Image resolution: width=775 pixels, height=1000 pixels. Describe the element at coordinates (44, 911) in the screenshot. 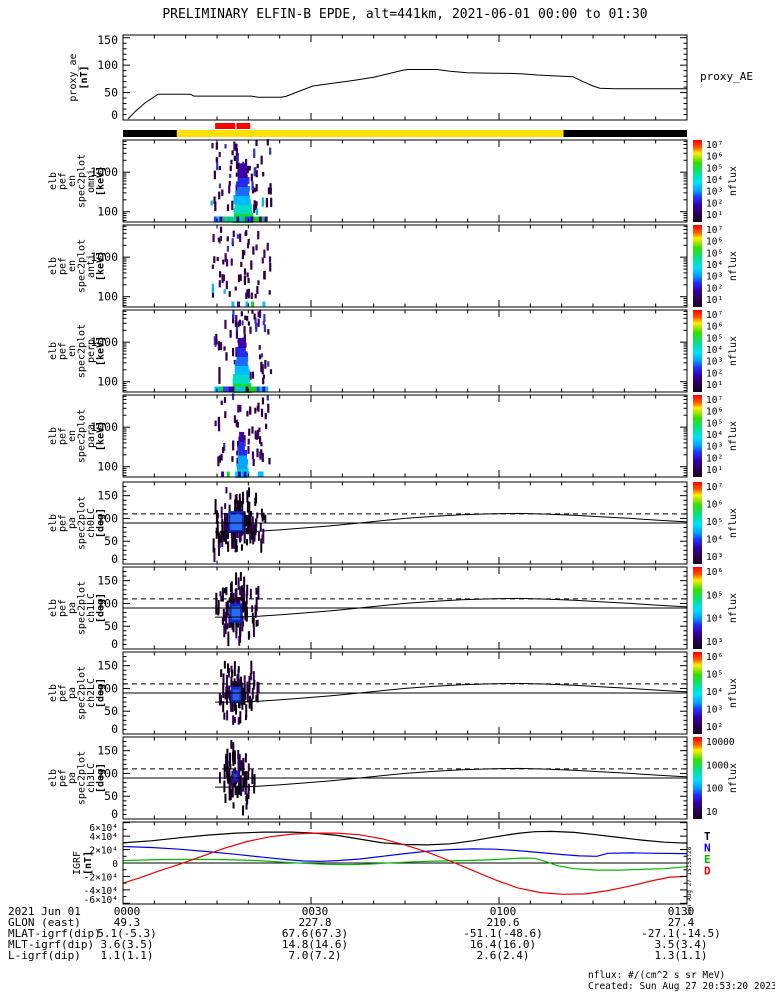

I see `axis-row-label: 2021 Jun 01` at that location.